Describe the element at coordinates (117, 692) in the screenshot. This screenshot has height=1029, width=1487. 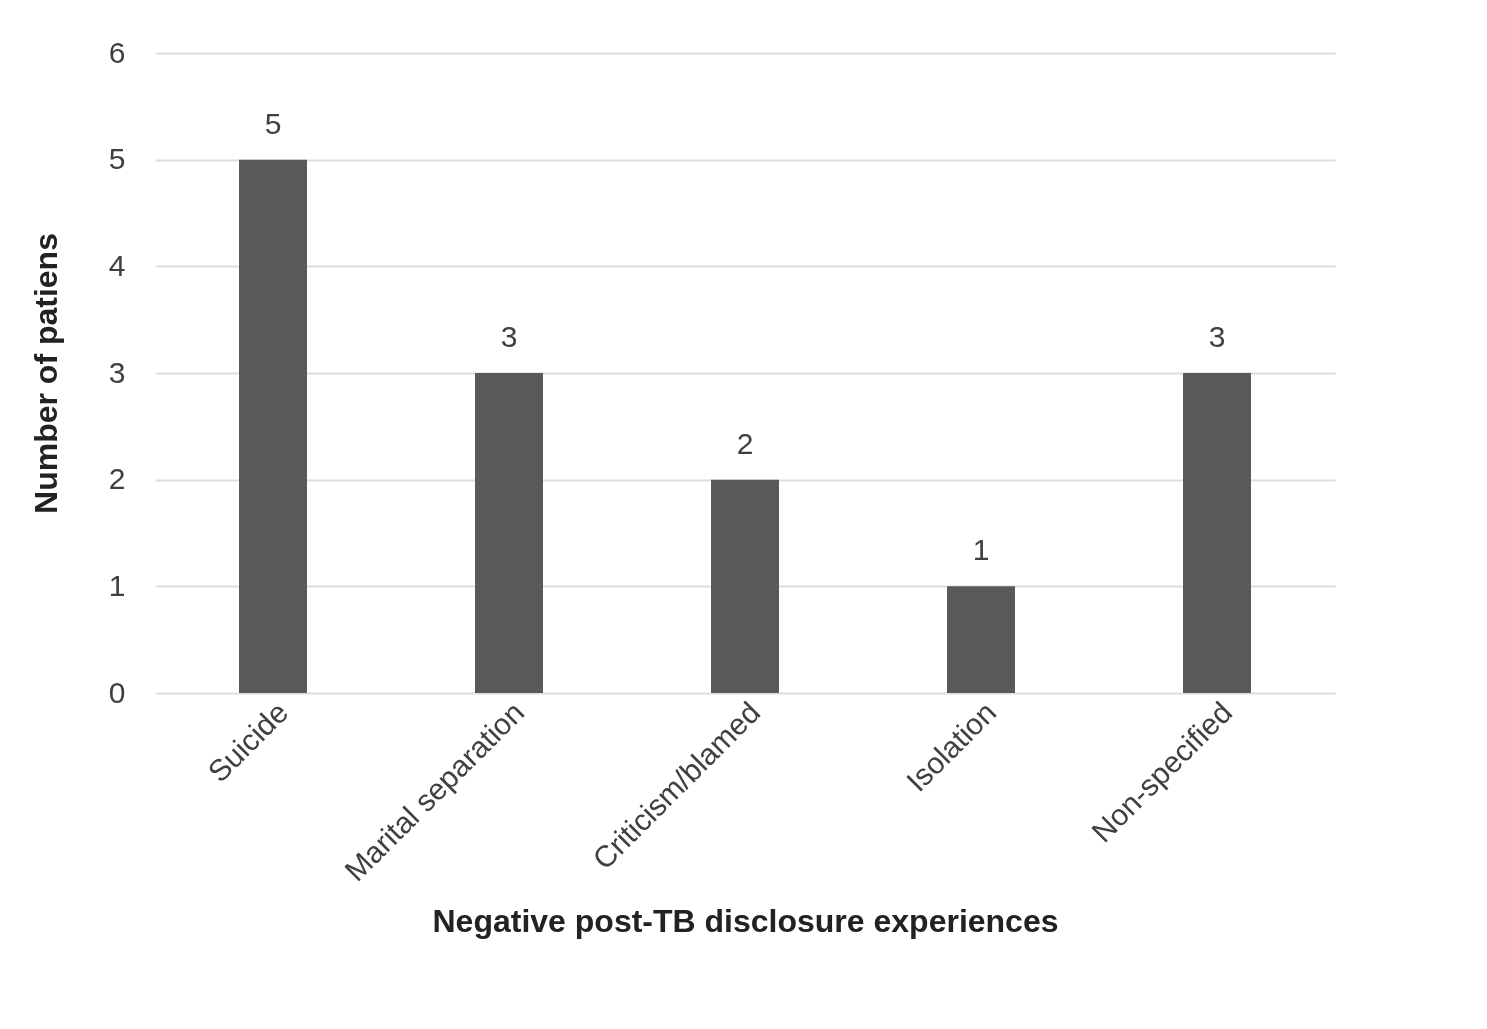
I see `y-tick-label: 0` at that location.